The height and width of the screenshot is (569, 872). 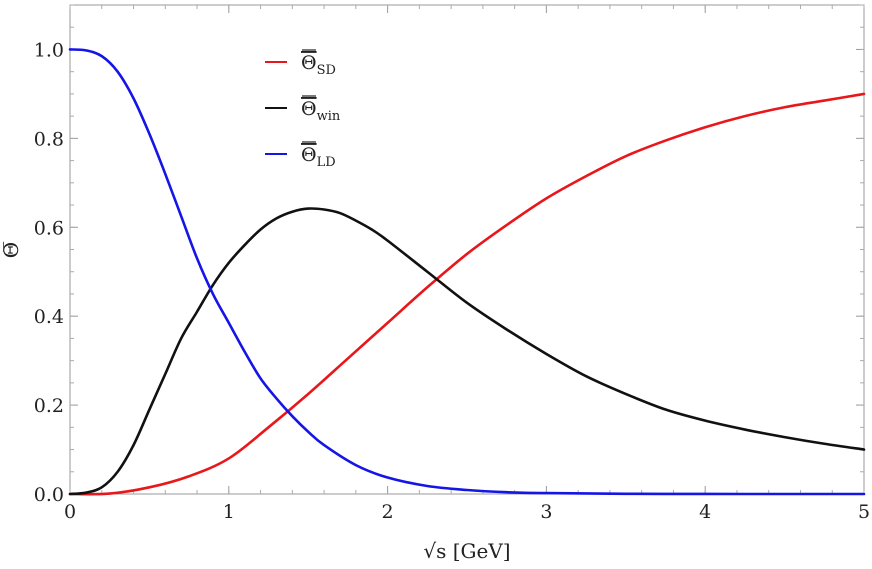 I want to click on y-tick-label: 0.6, so click(x=49, y=228).